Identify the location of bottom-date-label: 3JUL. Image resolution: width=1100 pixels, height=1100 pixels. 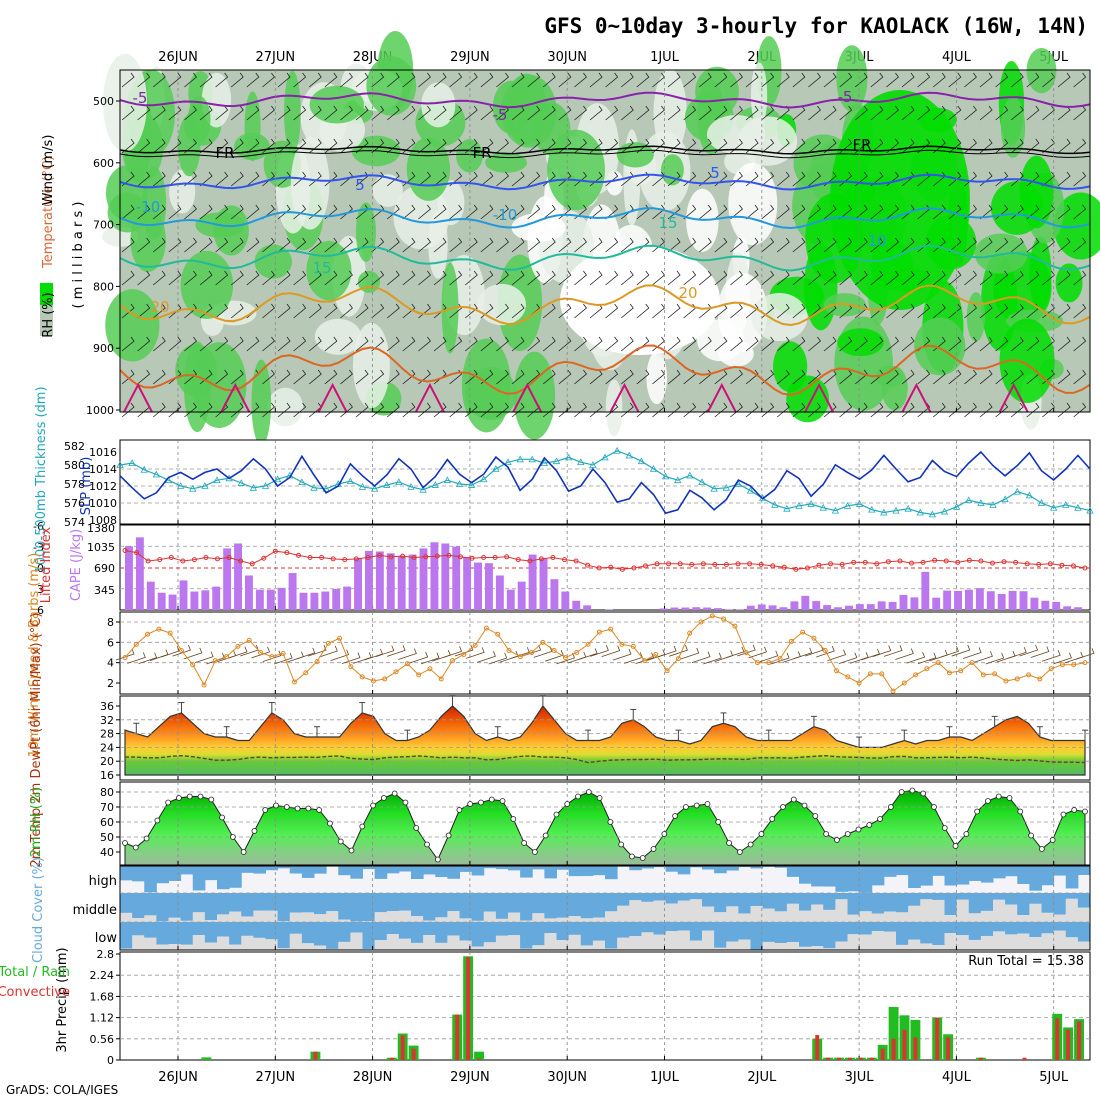
(860, 1077).